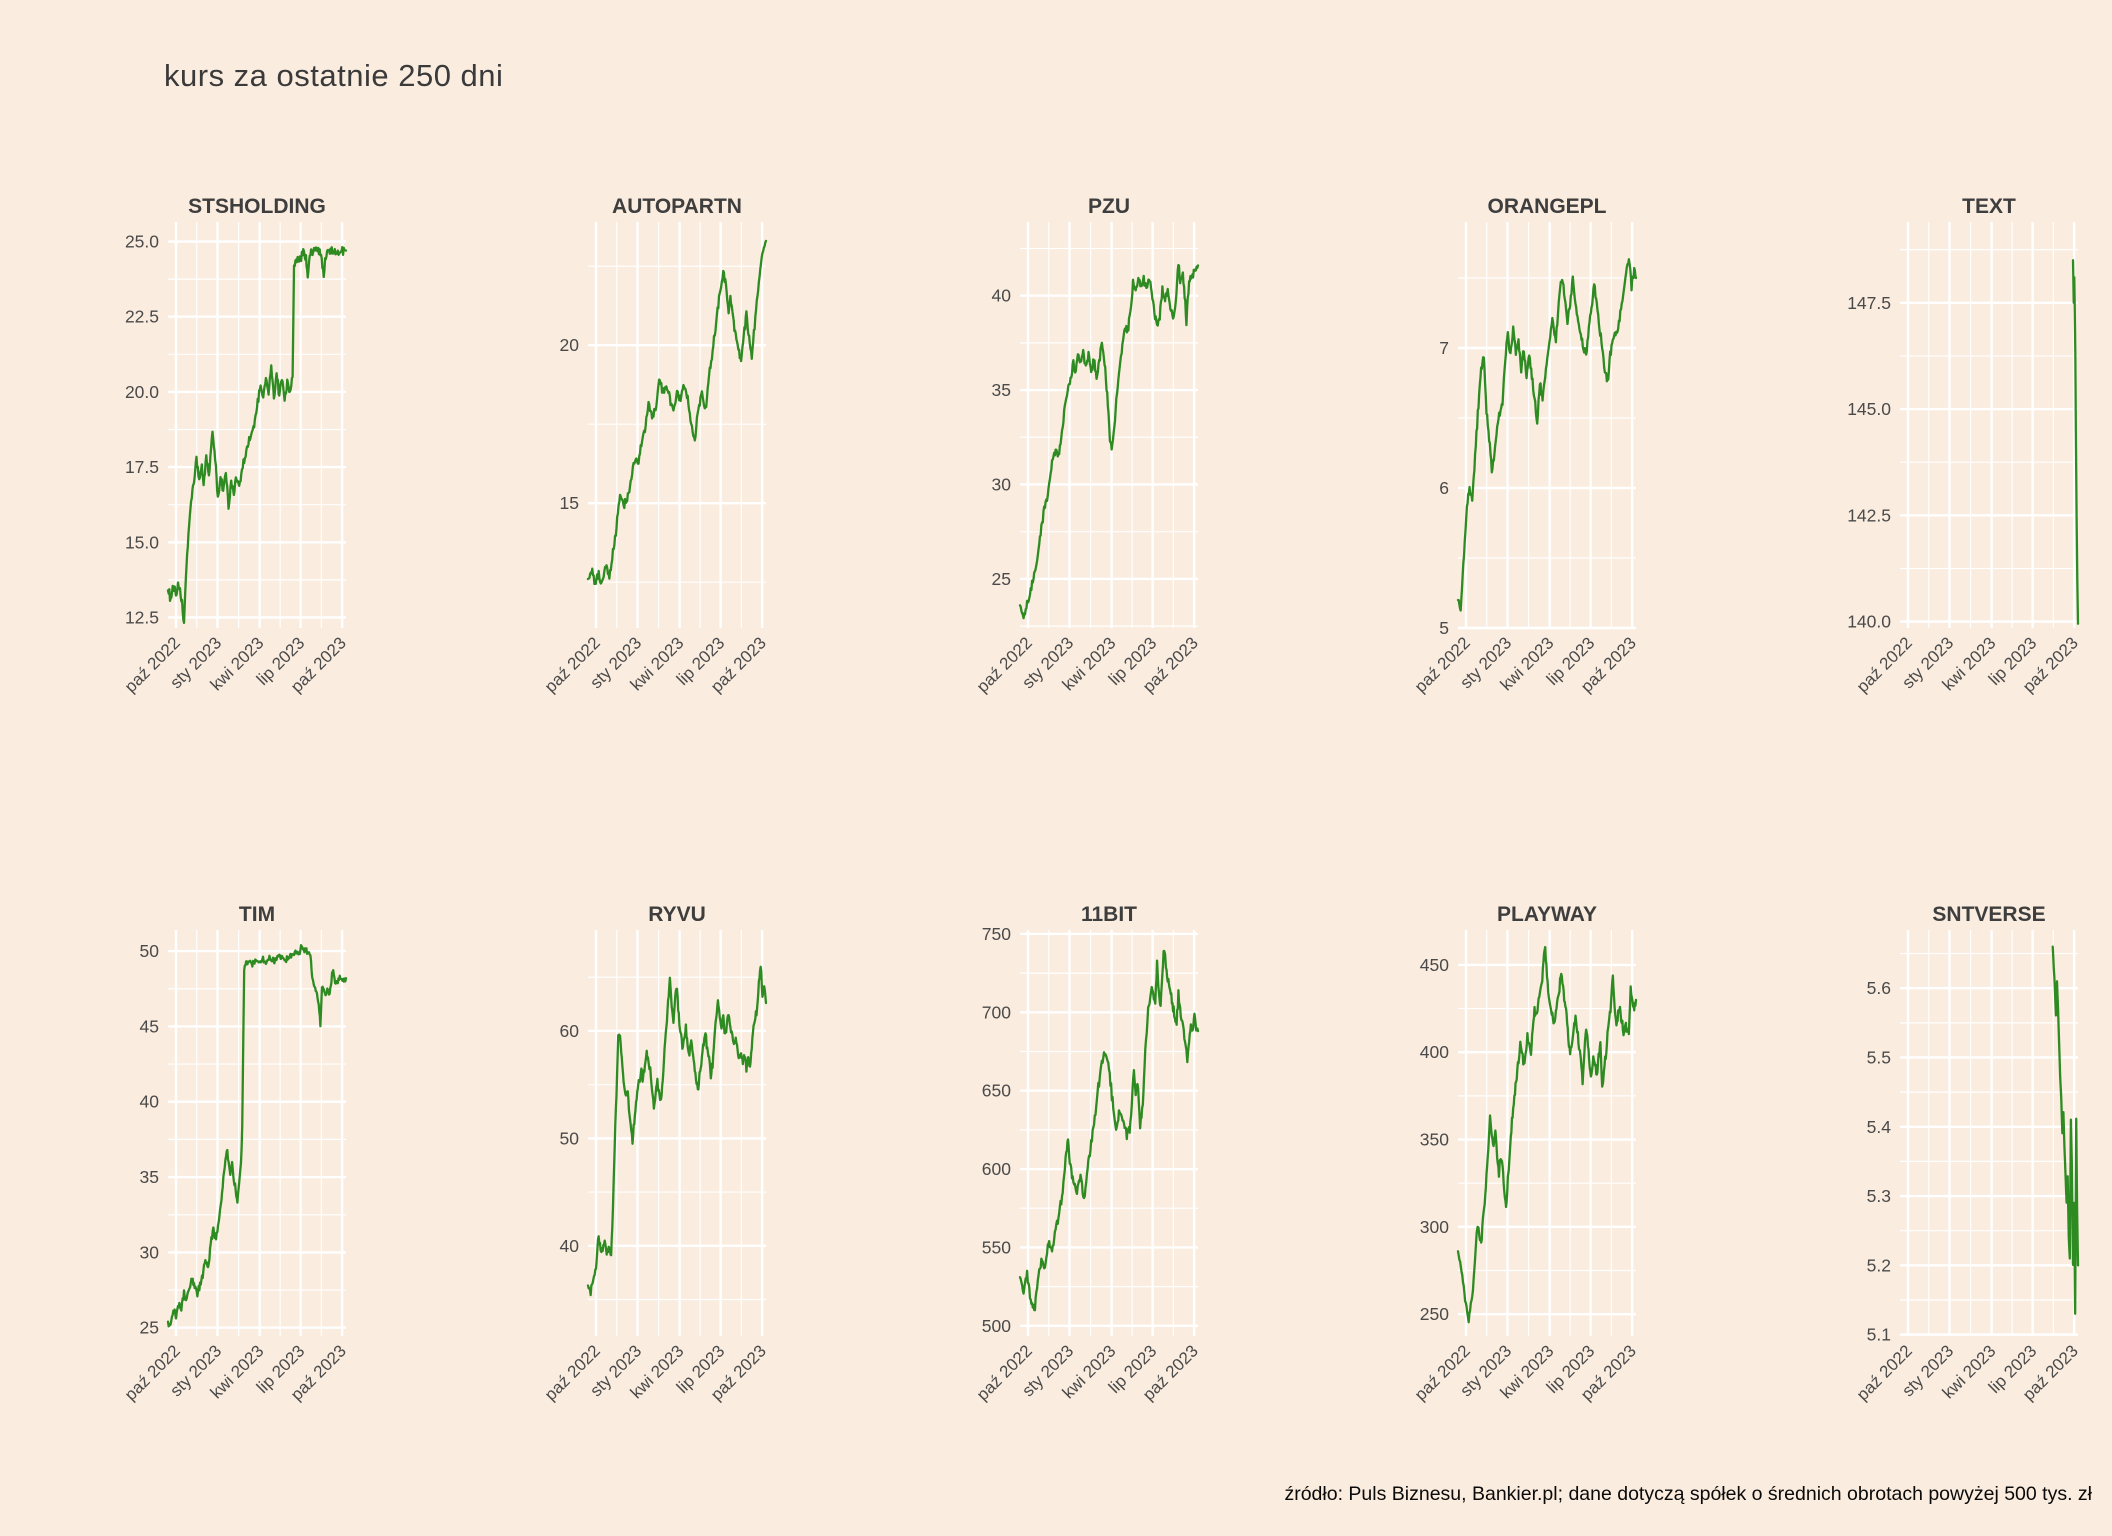 Image resolution: width=2112 pixels, height=1536 pixels. Describe the element at coordinates (1434, 1227) in the screenshot. I see `y-axis-tick-label: 300` at that location.